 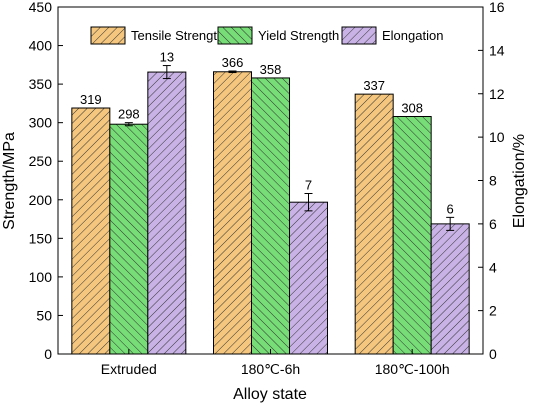 What do you see at coordinates (41, 84) in the screenshot?
I see `y-tick-label: 350` at bounding box center [41, 84].